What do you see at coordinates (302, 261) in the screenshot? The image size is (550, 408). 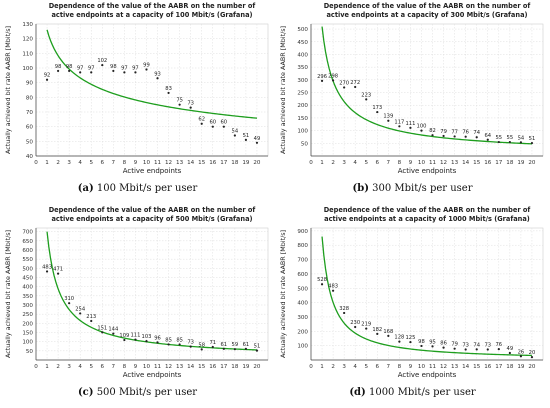 I see `y-tick-label: 700` at bounding box center [302, 261].